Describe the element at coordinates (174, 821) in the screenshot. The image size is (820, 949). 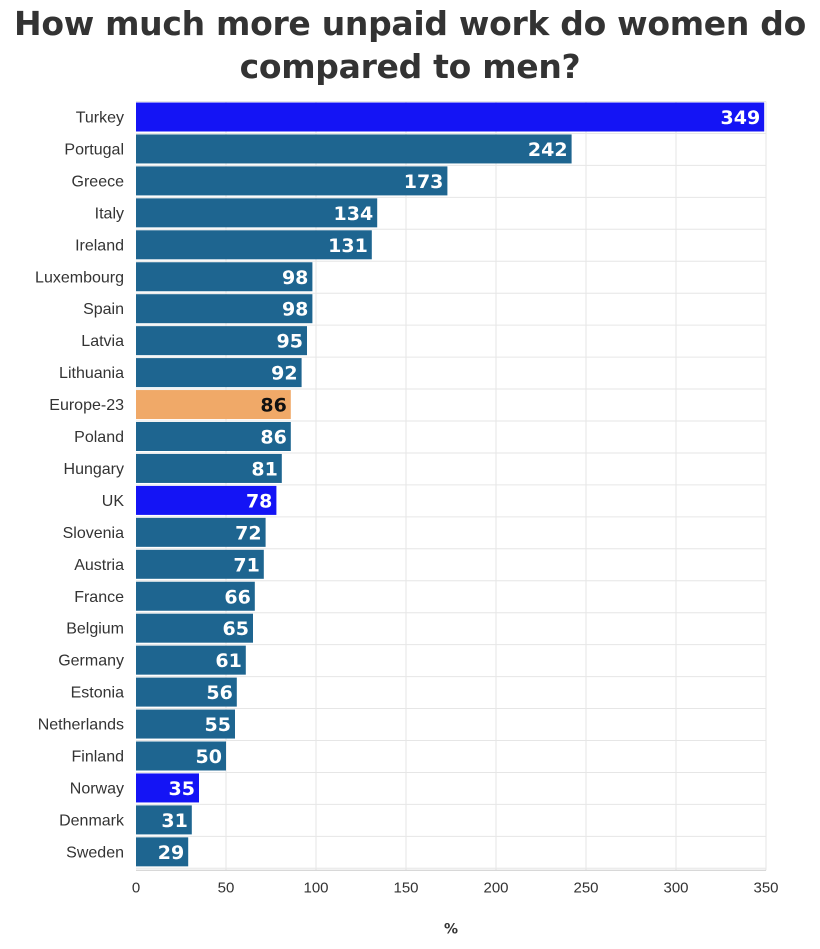
I see `value-label: 31` at that location.